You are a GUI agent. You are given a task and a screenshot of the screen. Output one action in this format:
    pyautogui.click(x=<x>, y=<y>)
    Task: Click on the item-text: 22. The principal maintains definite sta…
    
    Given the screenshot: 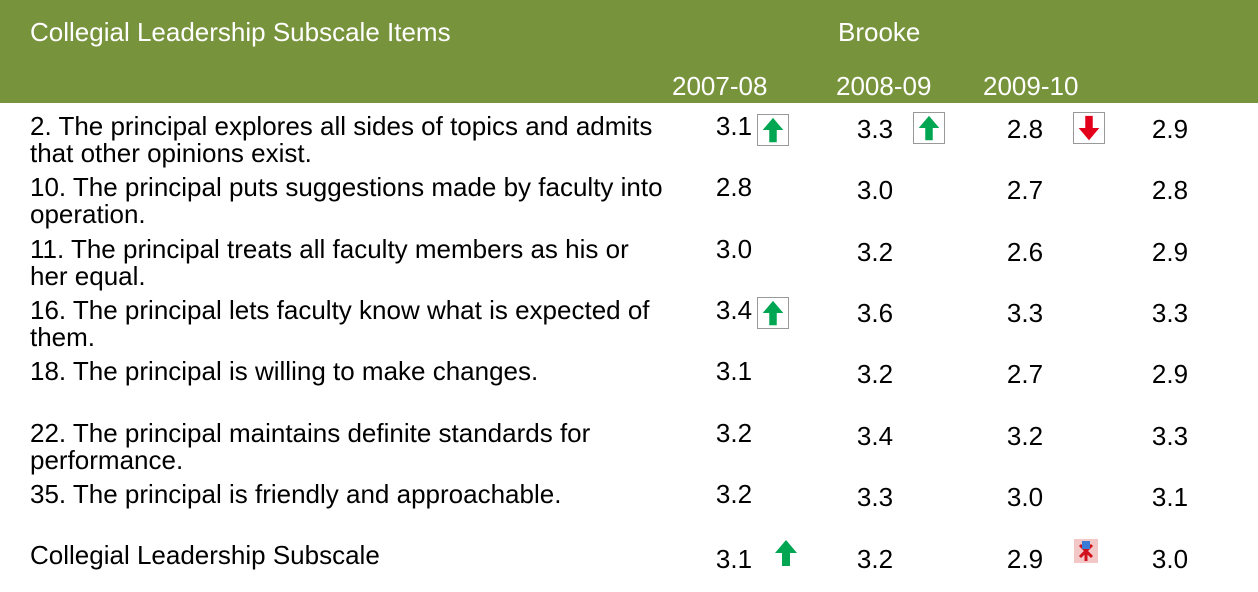 What is the action you would take?
    pyautogui.click(x=310, y=446)
    